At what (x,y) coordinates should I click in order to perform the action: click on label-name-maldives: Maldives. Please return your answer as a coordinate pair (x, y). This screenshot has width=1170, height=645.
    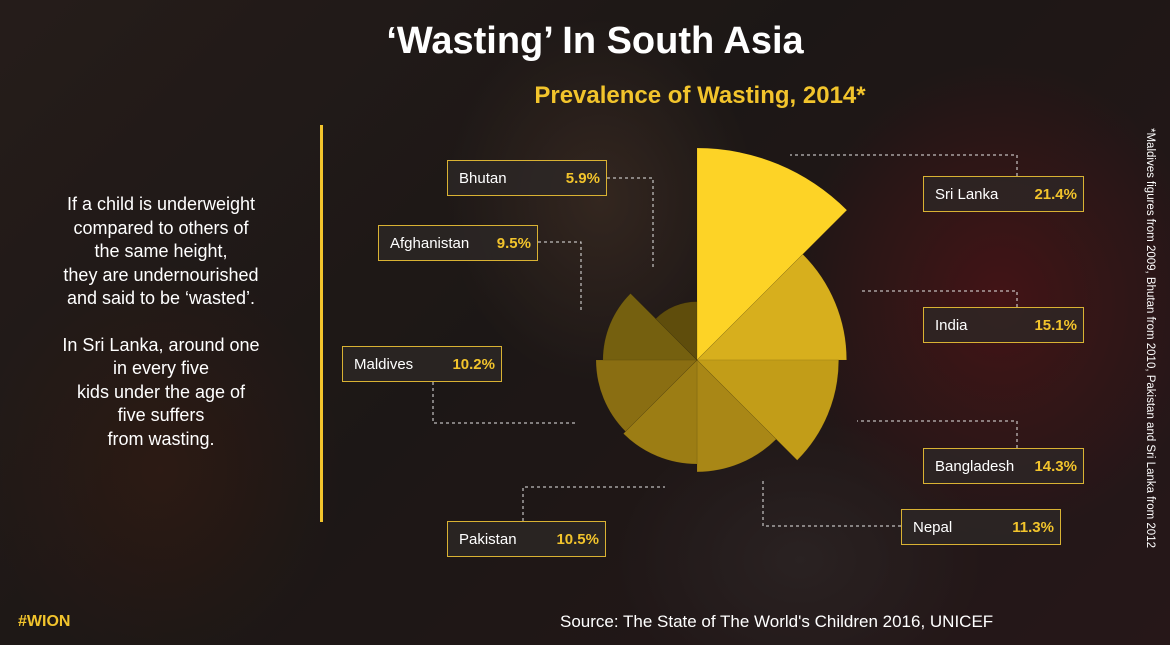
    Looking at the image, I should click on (384, 364).